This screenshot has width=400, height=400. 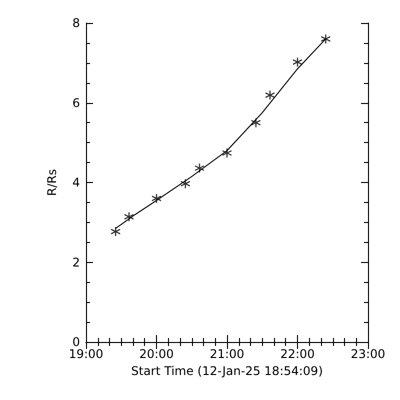 What do you see at coordinates (227, 371) in the screenshot?
I see `x-axis-title: Start Time (12-Jan-25 18:54:09)` at bounding box center [227, 371].